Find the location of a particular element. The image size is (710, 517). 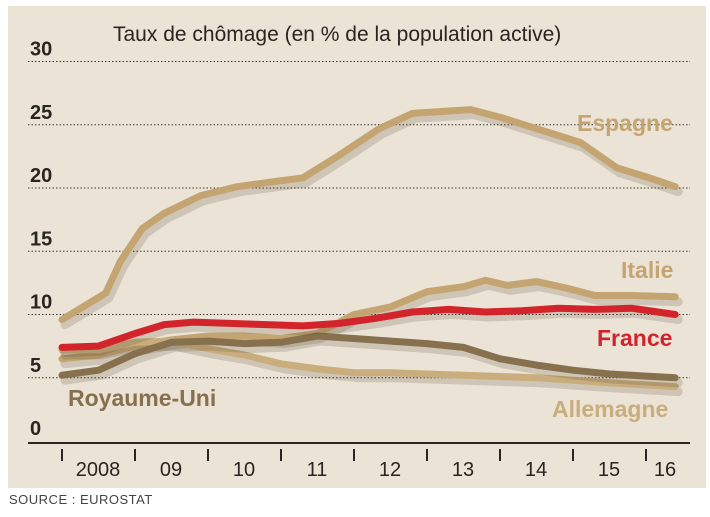

label-royaume-uni: Royaume-Uni is located at coordinates (142, 398).